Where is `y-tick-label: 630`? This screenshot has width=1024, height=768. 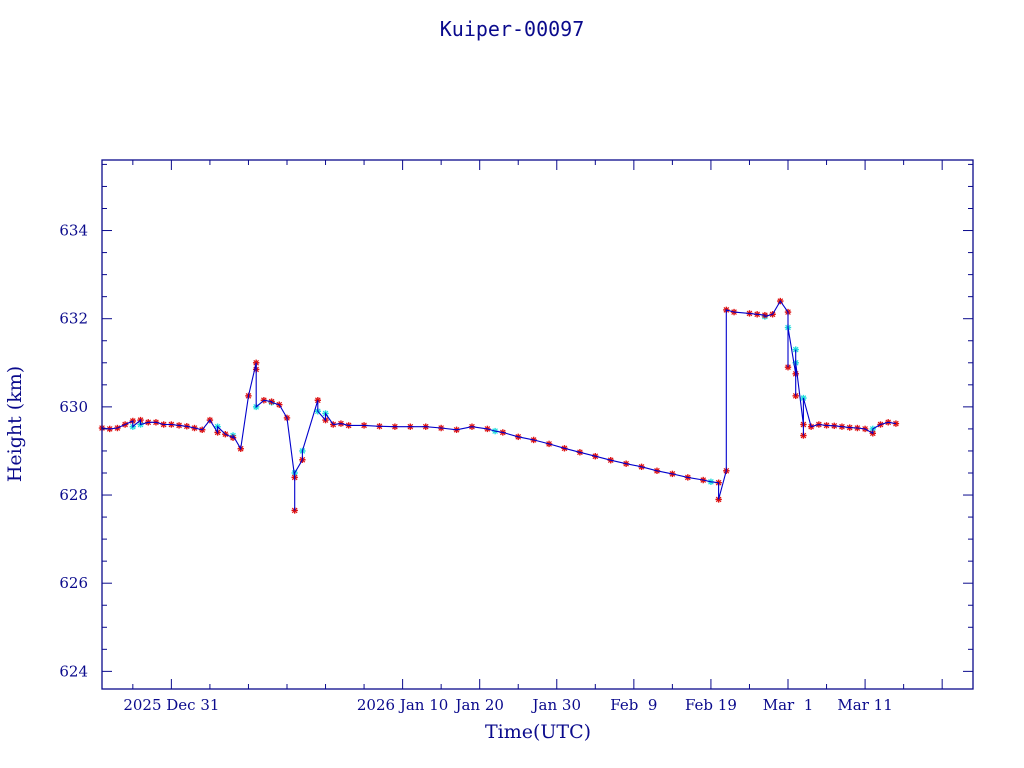 y-tick-label: 630 is located at coordinates (73, 407).